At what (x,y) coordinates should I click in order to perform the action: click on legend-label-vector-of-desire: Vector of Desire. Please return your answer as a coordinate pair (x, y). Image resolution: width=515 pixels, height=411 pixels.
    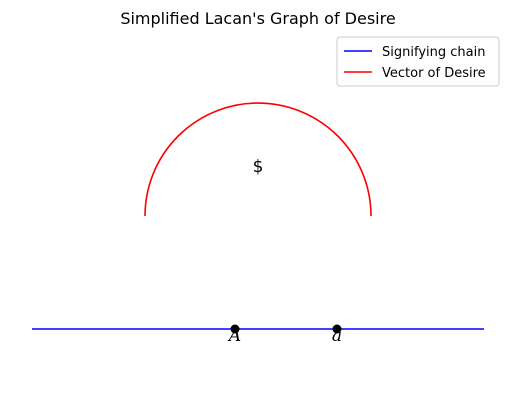
    Looking at the image, I should click on (434, 73).